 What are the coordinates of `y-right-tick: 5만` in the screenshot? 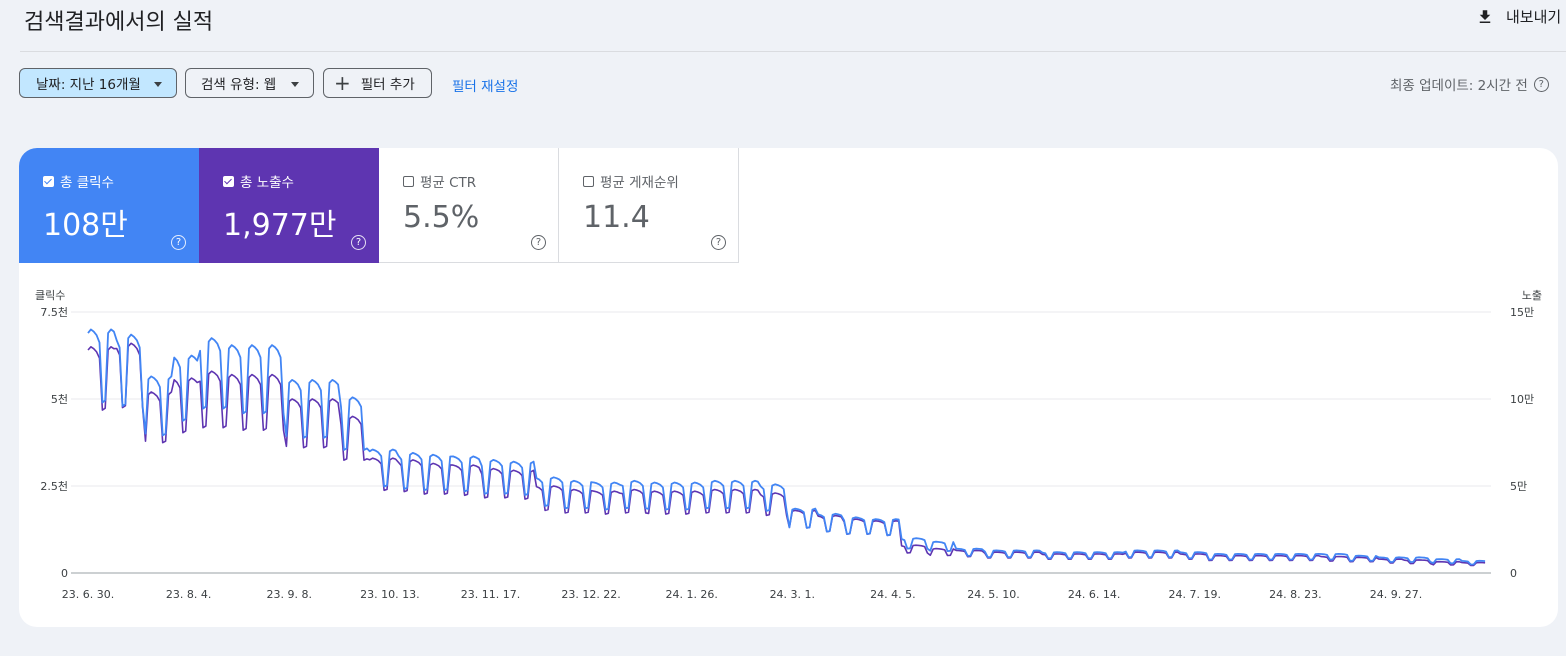 It's located at (1518, 486).